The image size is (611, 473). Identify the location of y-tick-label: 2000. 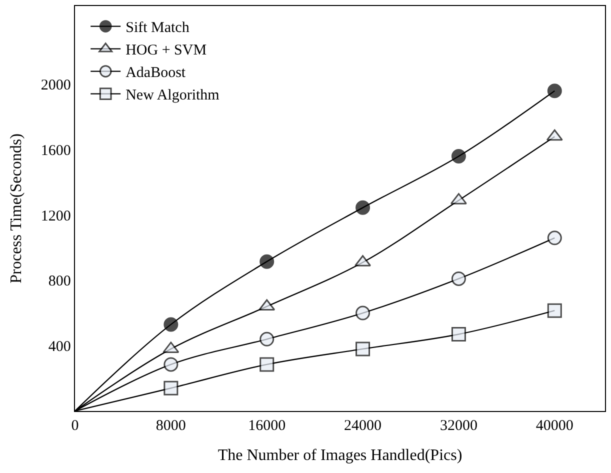
(55, 86).